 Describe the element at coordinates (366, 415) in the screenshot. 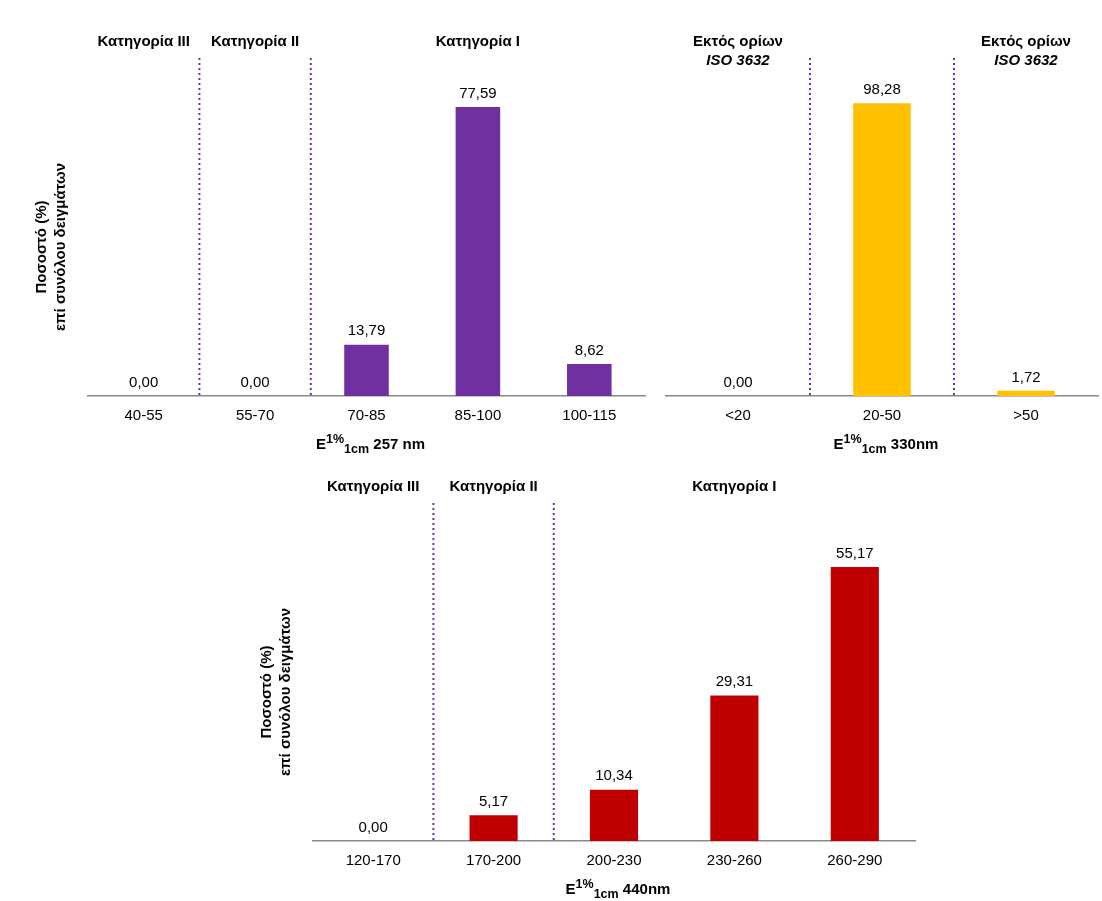

I see `x-tick-label: 70-85` at that location.